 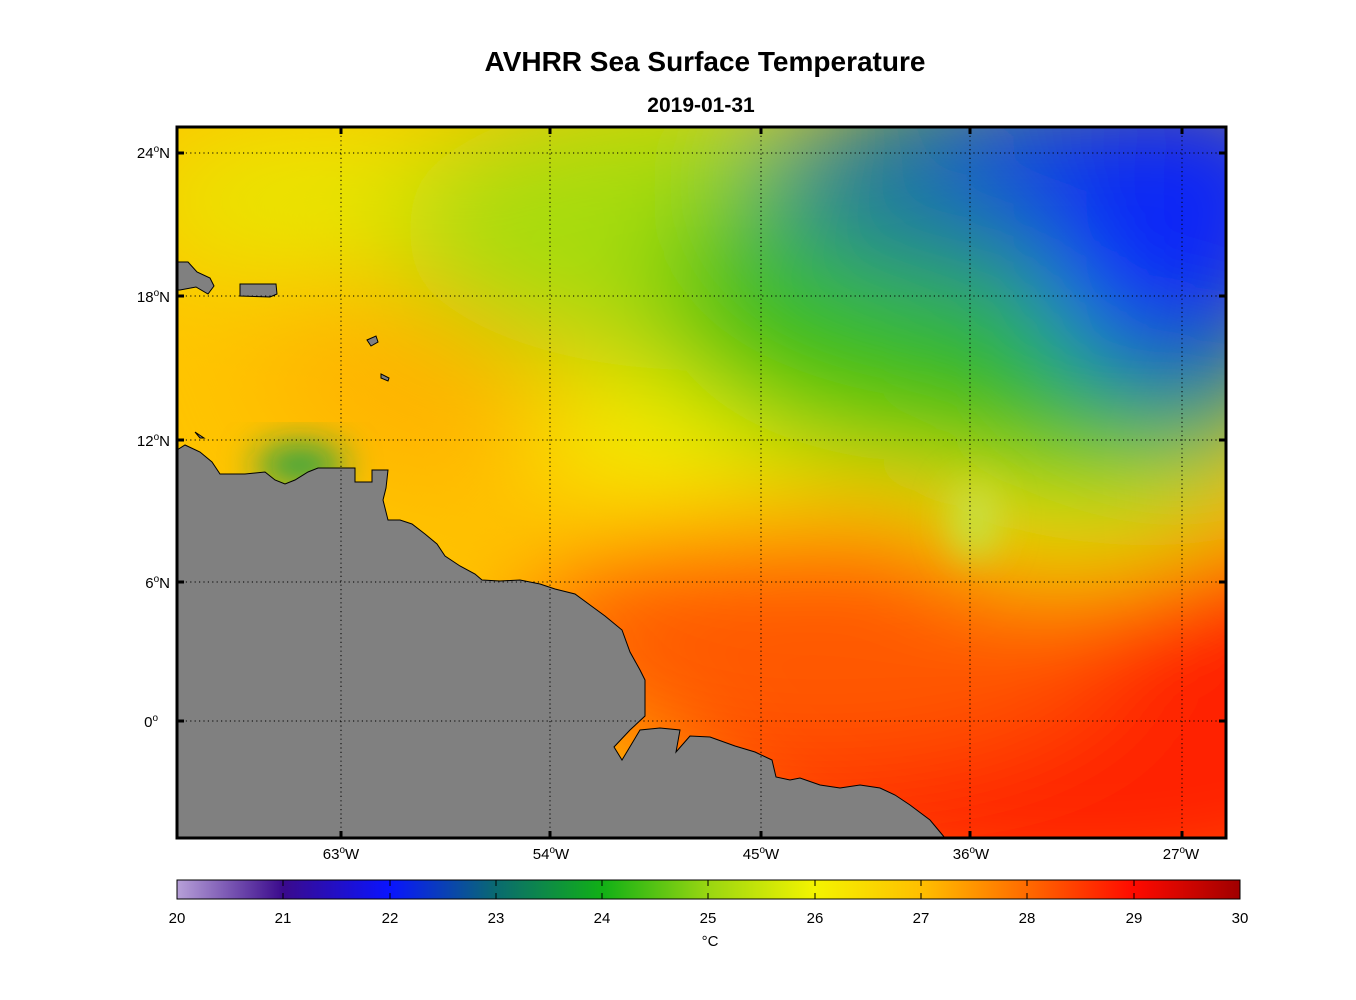 What do you see at coordinates (708, 889) in the screenshot?
I see `colorbar-ticks` at bounding box center [708, 889].